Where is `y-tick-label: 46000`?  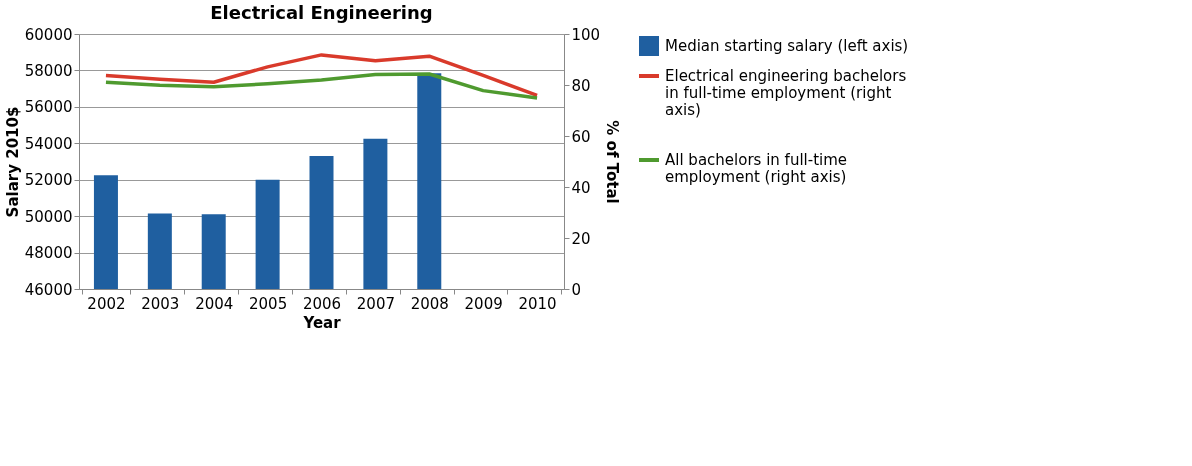 y-tick-label: 46000 is located at coordinates (48, 289).